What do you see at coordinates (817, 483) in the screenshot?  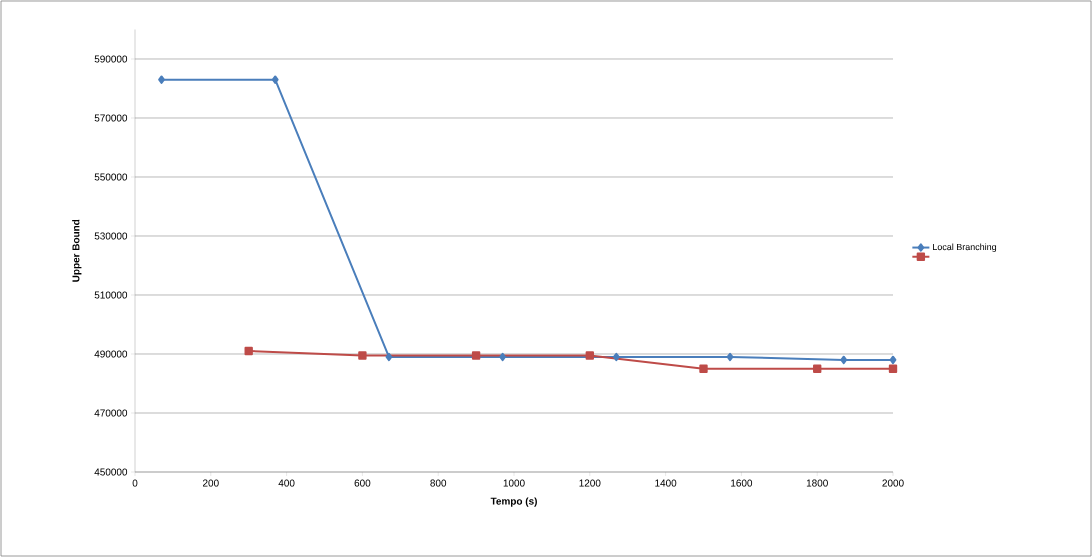 I see `x-tick-label: 1800` at bounding box center [817, 483].